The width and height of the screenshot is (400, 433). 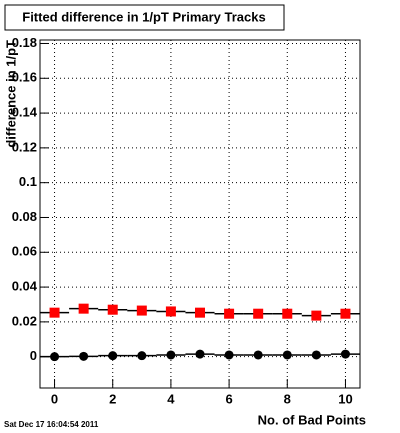 What do you see at coordinates (312, 419) in the screenshot?
I see `x-axis-label: No. of Bad Points` at bounding box center [312, 419].